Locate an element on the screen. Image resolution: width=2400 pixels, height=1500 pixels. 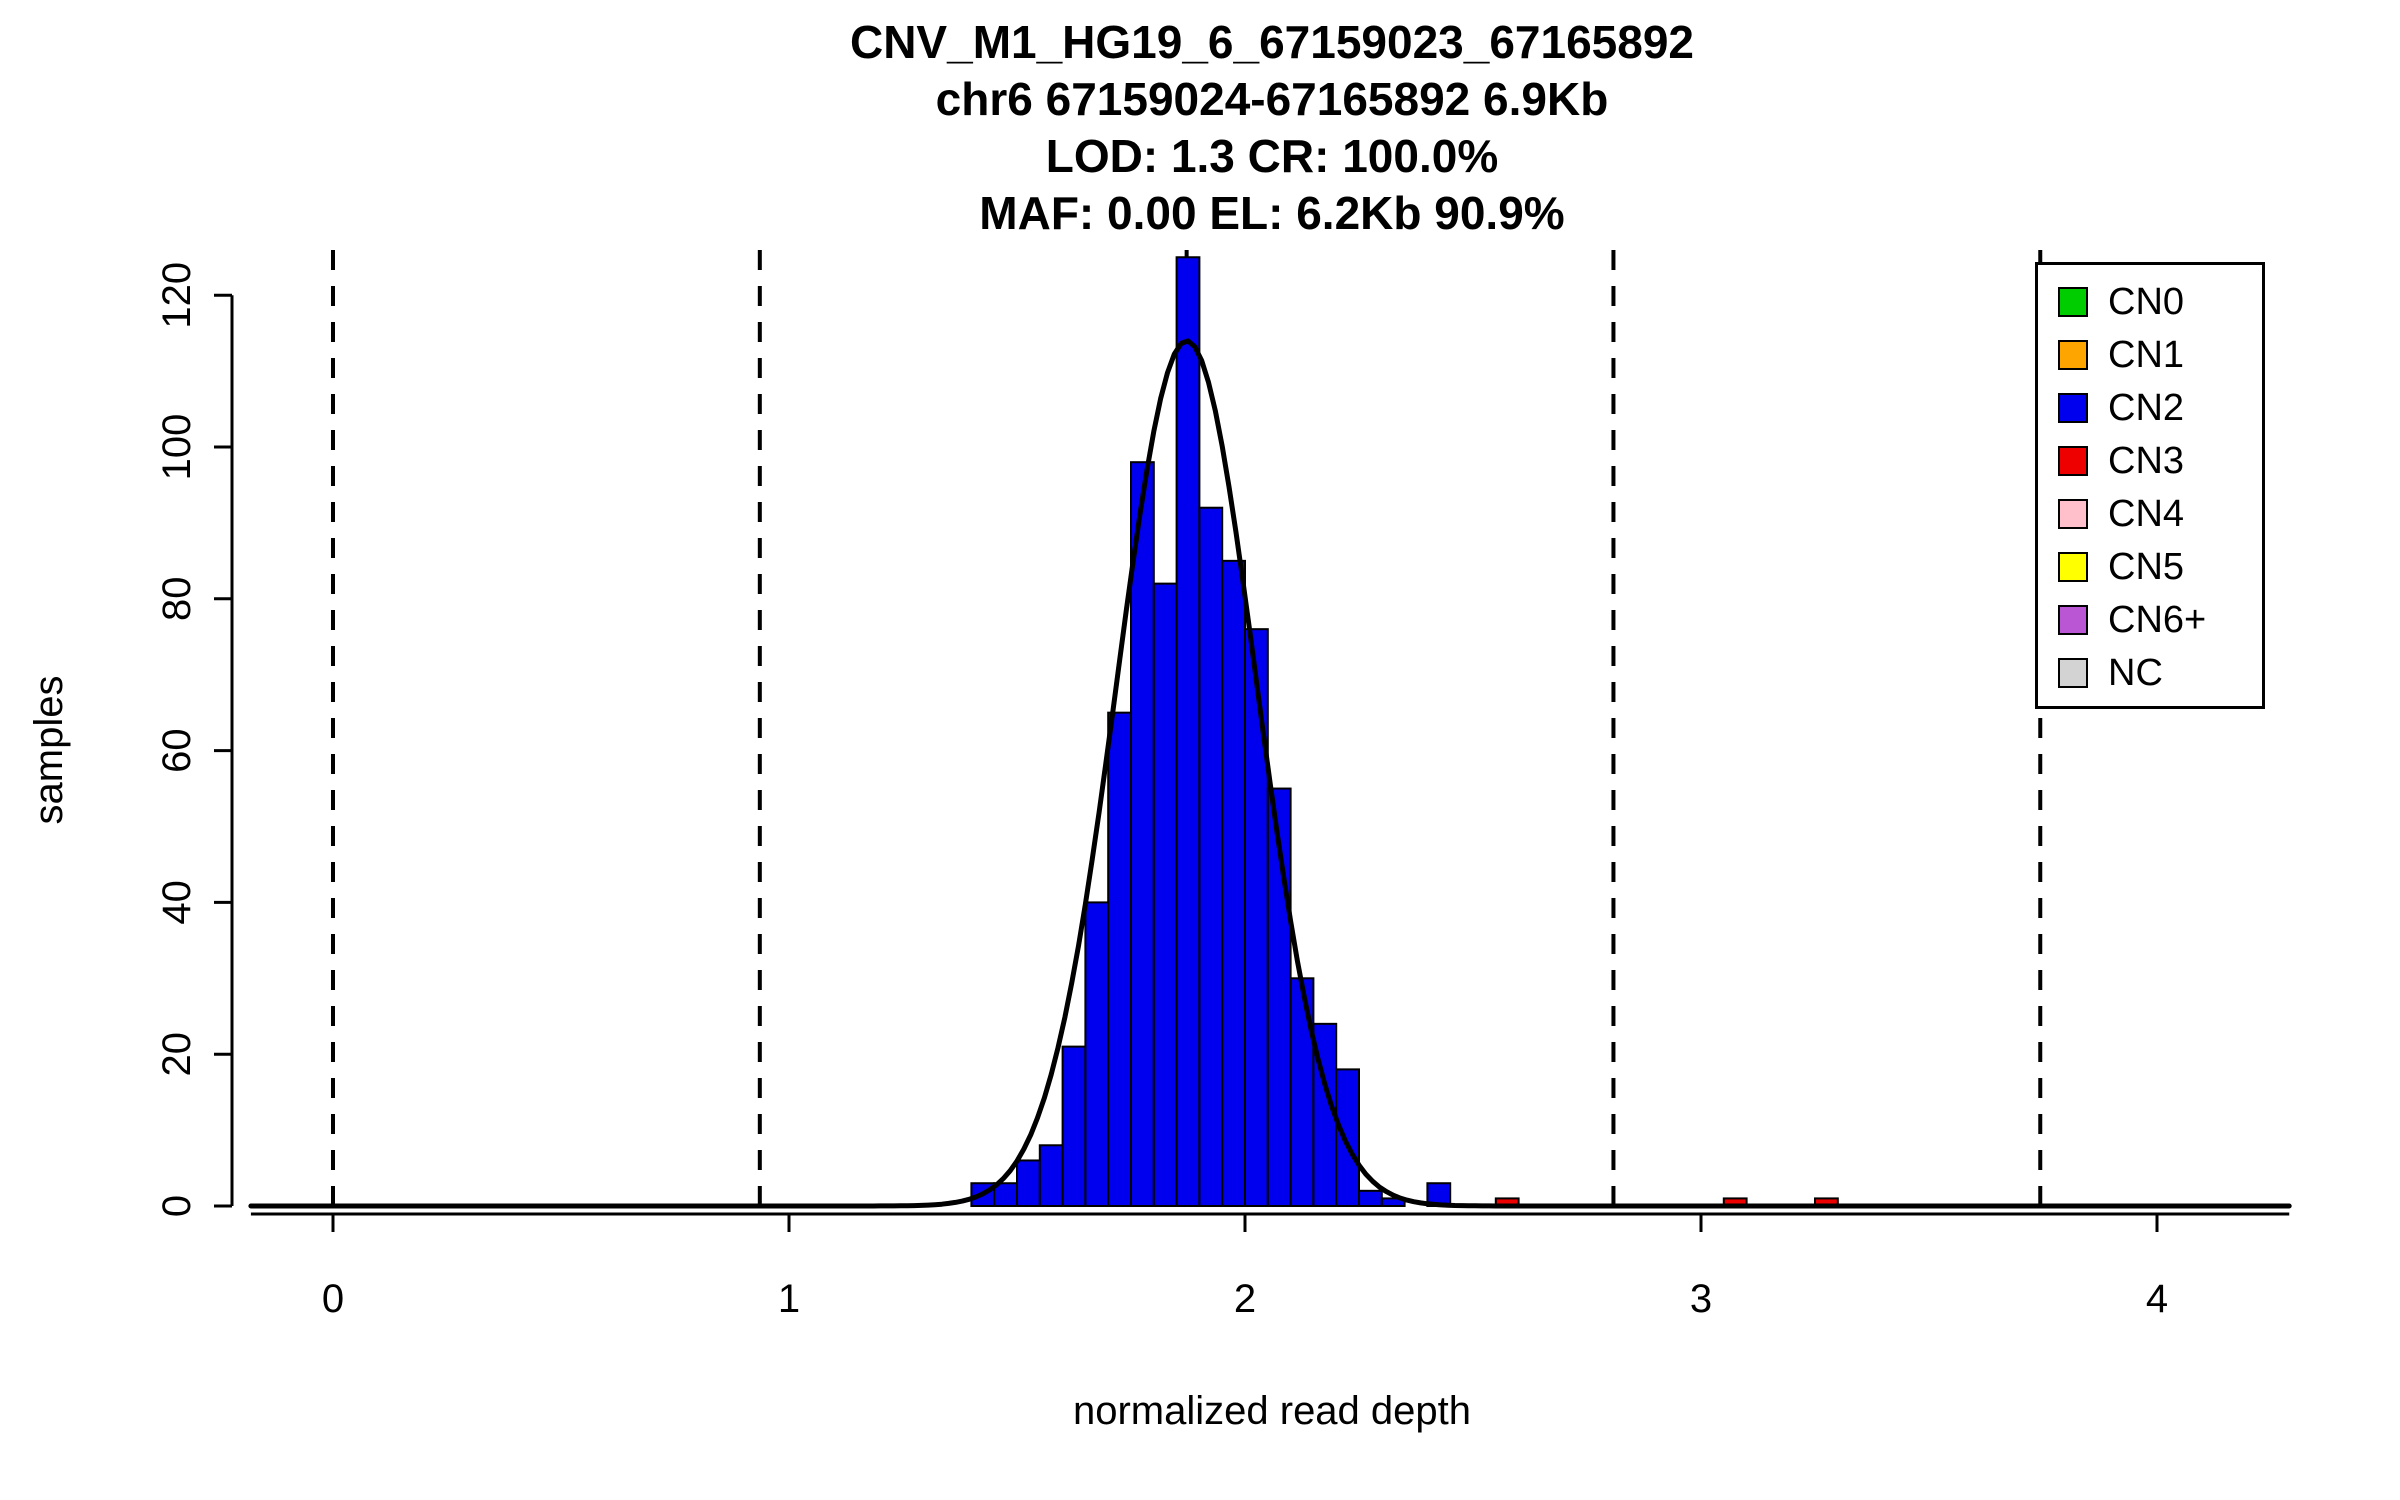
legend-item-cn0: CN0 is located at coordinates (2160, 302).